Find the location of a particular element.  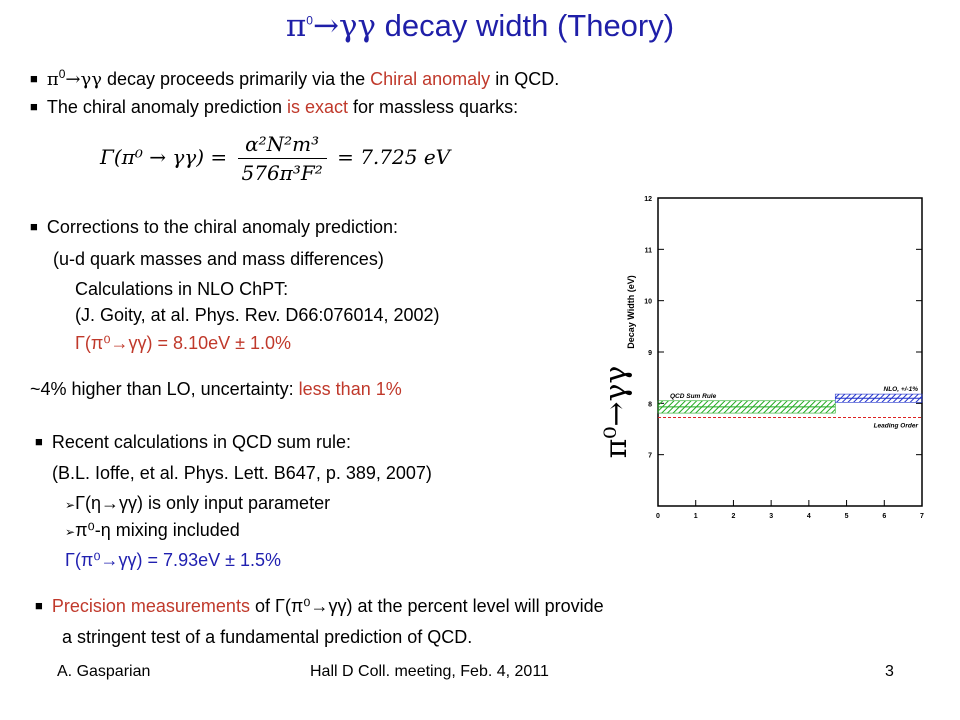

x-tick-label: 4 is located at coordinates (809, 516).